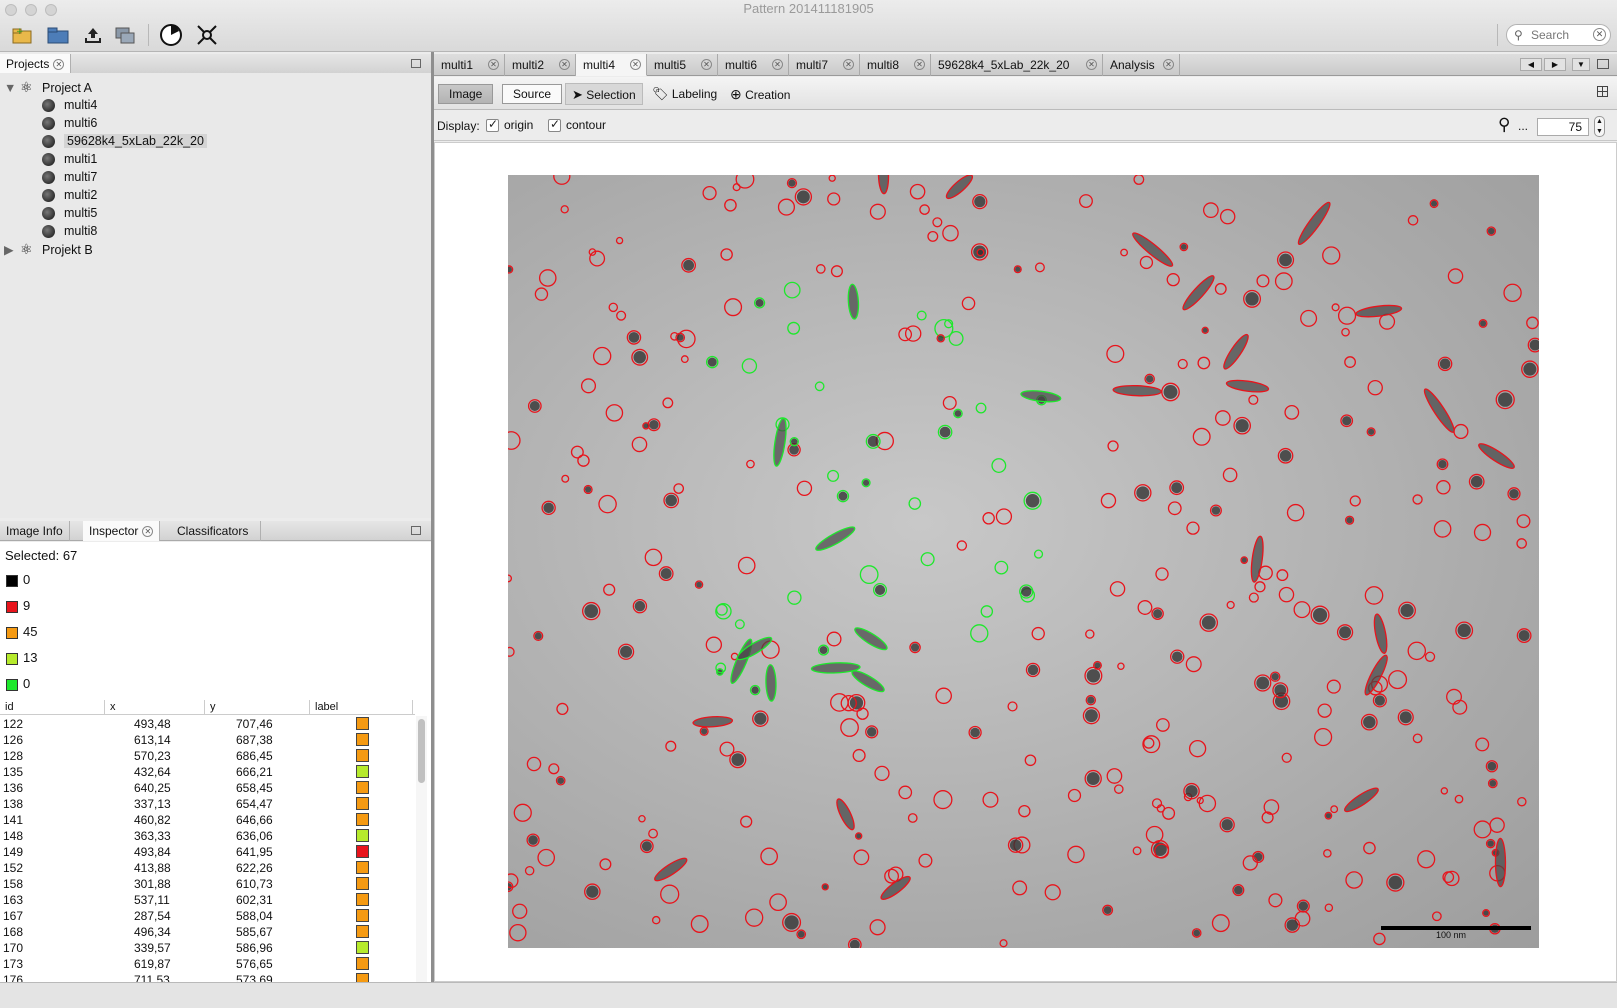 The height and width of the screenshot is (1008, 1617). Describe the element at coordinates (205, 884) in the screenshot. I see `table-row: 158 301,88 610,73` at that location.